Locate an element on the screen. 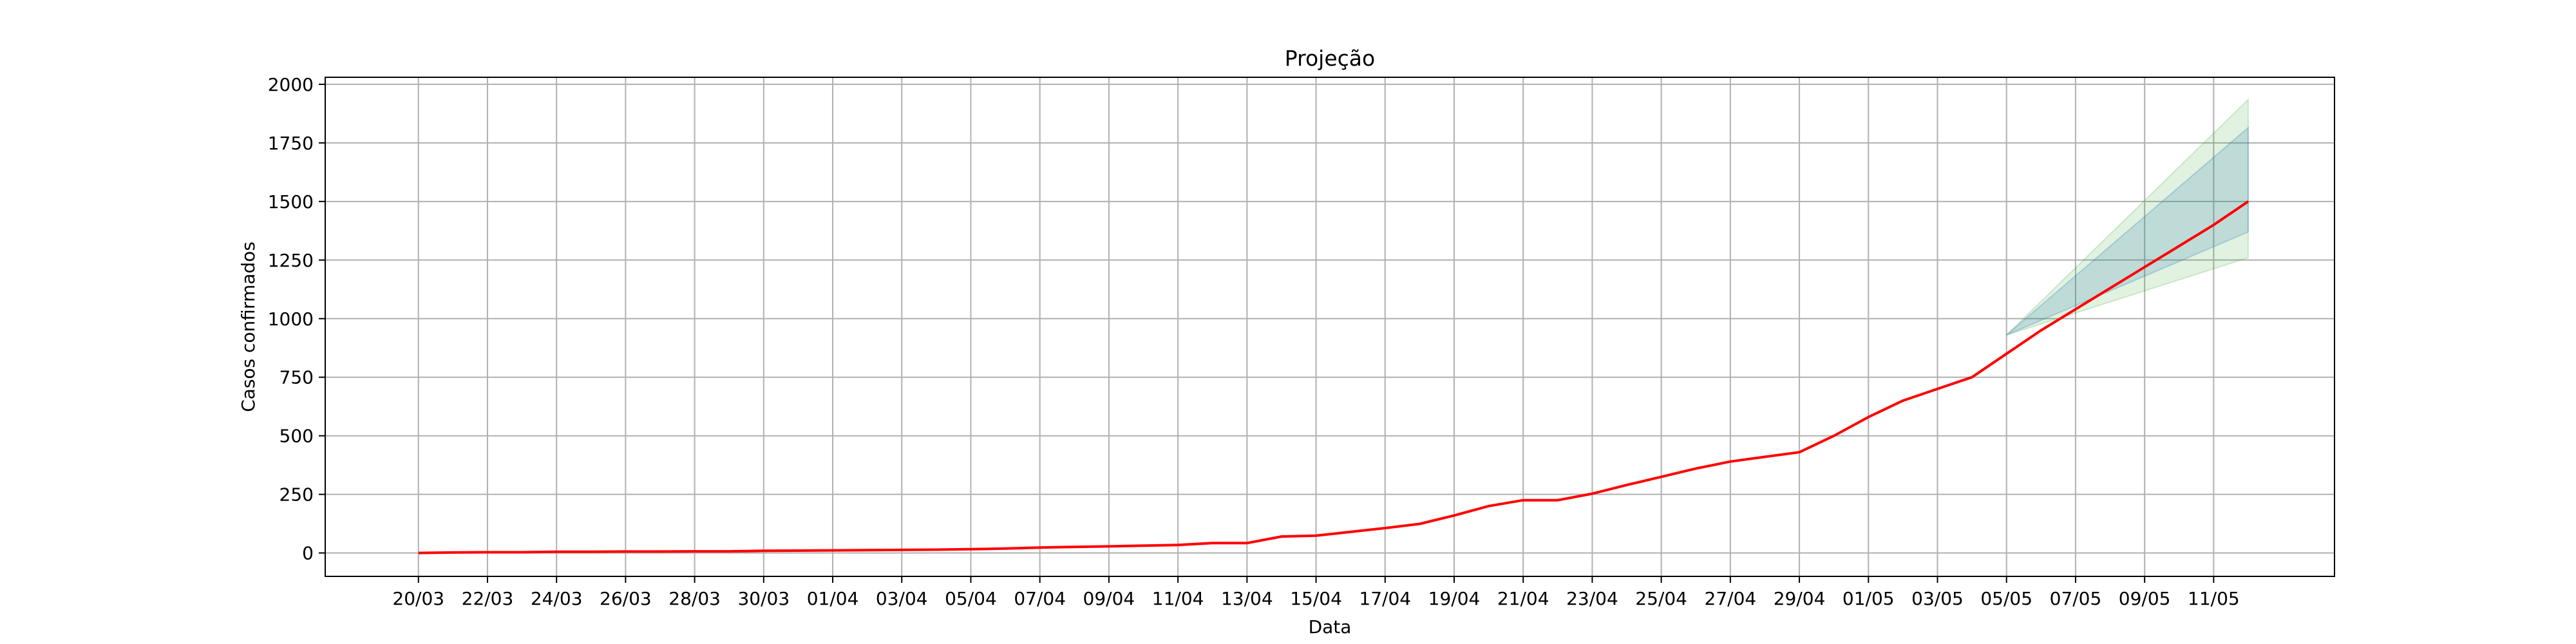 This screenshot has height=644, width=2576. y-axis-title: Casos confirmados is located at coordinates (248, 327).